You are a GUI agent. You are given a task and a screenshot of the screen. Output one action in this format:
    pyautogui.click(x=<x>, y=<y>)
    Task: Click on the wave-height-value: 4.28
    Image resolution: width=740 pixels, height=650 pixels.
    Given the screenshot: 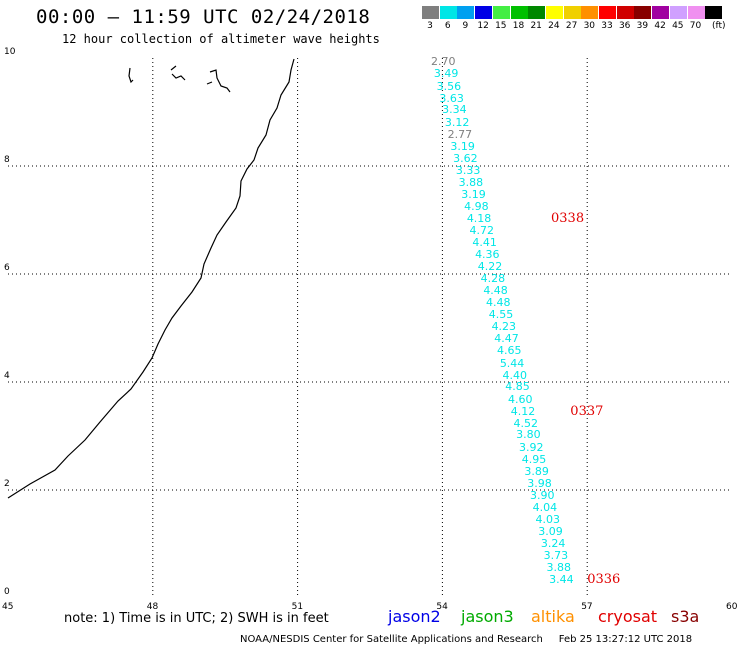 What is the action you would take?
    pyautogui.click(x=493, y=279)
    